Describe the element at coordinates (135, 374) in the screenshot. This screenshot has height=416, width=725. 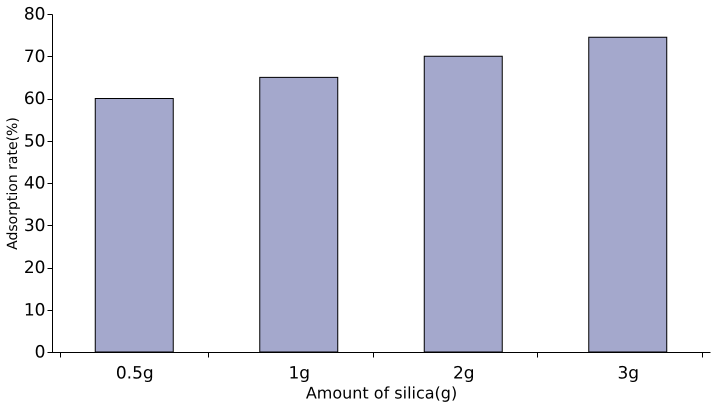
I see `x-tick-label: 0.5g` at that location.